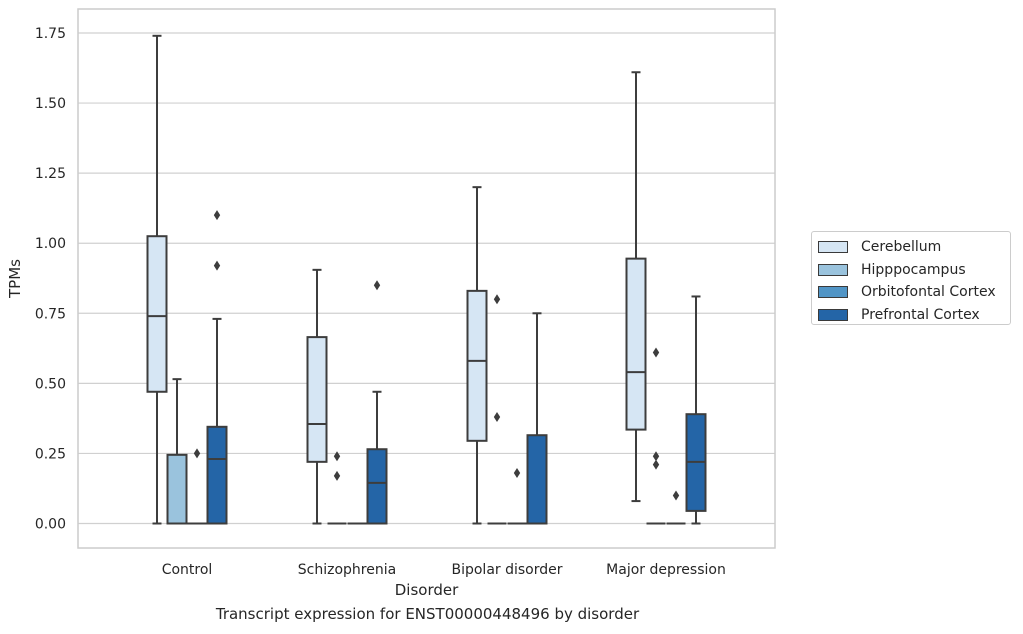 The width and height of the screenshot is (1023, 634). I want to click on y-tick-label: 0.75, so click(50, 314).